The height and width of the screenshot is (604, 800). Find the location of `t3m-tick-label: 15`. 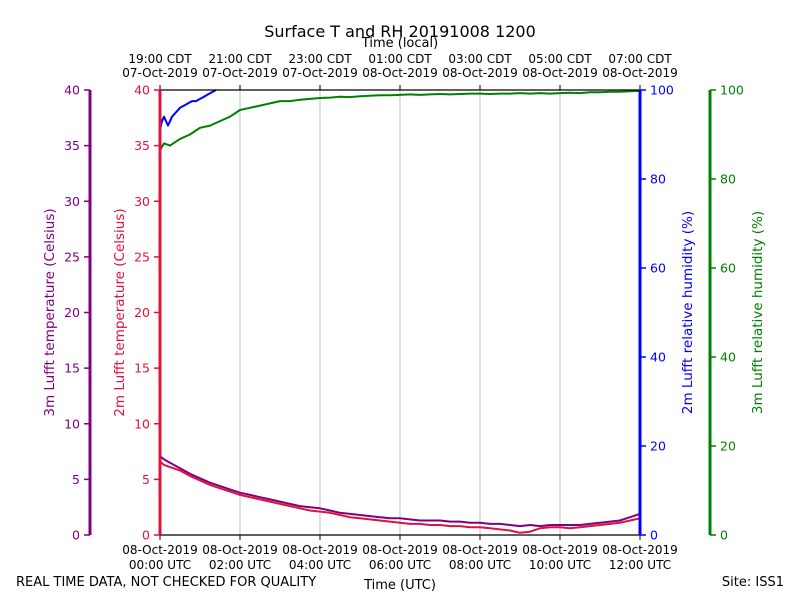

t3m-tick-label: 15 is located at coordinates (72, 368).